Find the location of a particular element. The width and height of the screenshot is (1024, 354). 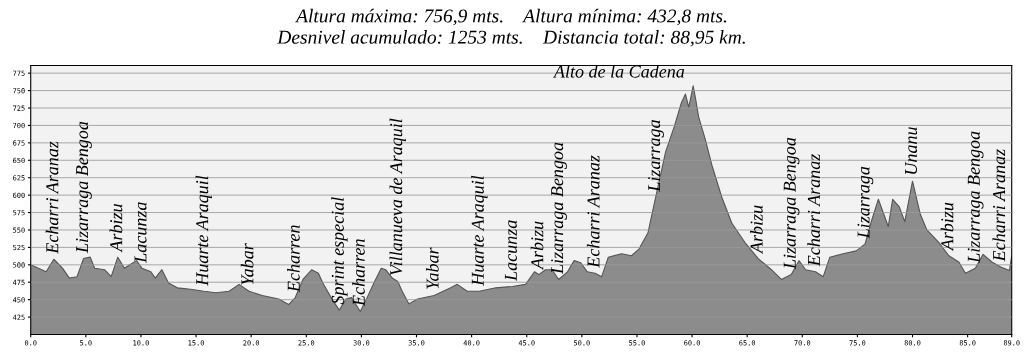

annotation: Villanueva de Araquil is located at coordinates (397, 197).